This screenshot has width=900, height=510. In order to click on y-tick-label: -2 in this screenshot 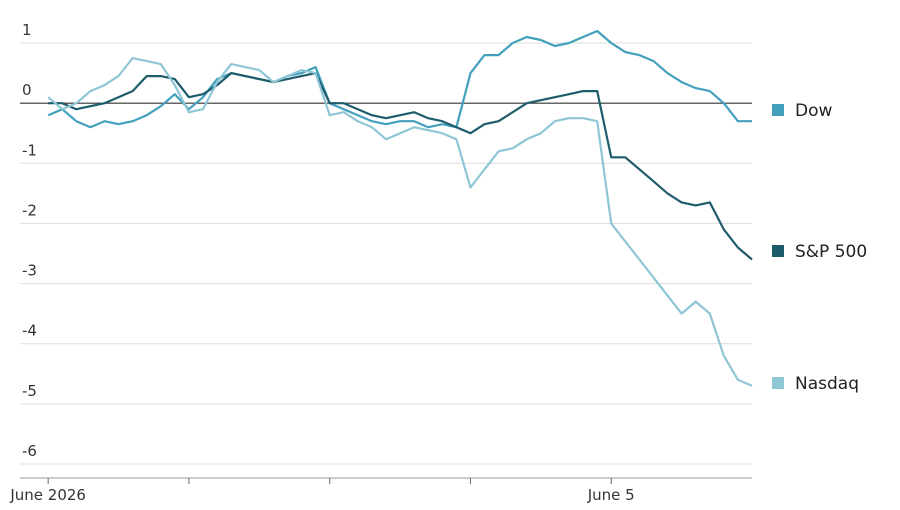, I will do `click(29, 210)`.